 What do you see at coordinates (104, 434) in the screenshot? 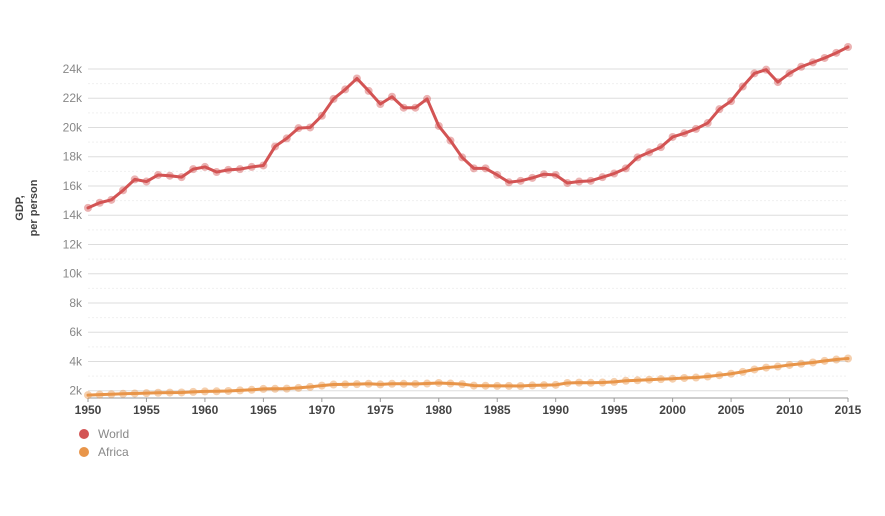
I see `legend-item-world: World` at bounding box center [104, 434].